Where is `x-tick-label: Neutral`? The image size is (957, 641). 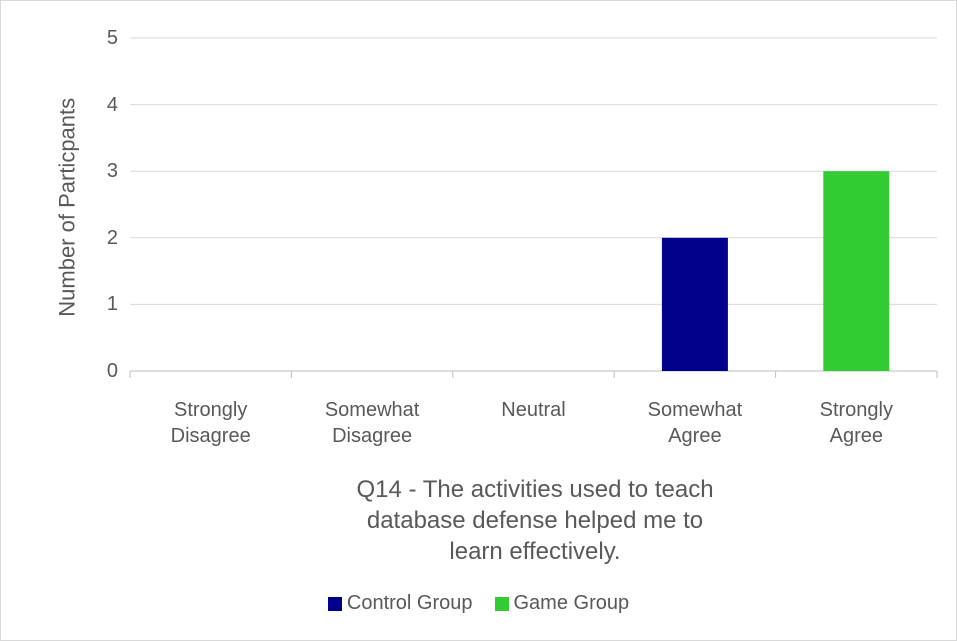
x-tick-label: Neutral is located at coordinates (533, 410).